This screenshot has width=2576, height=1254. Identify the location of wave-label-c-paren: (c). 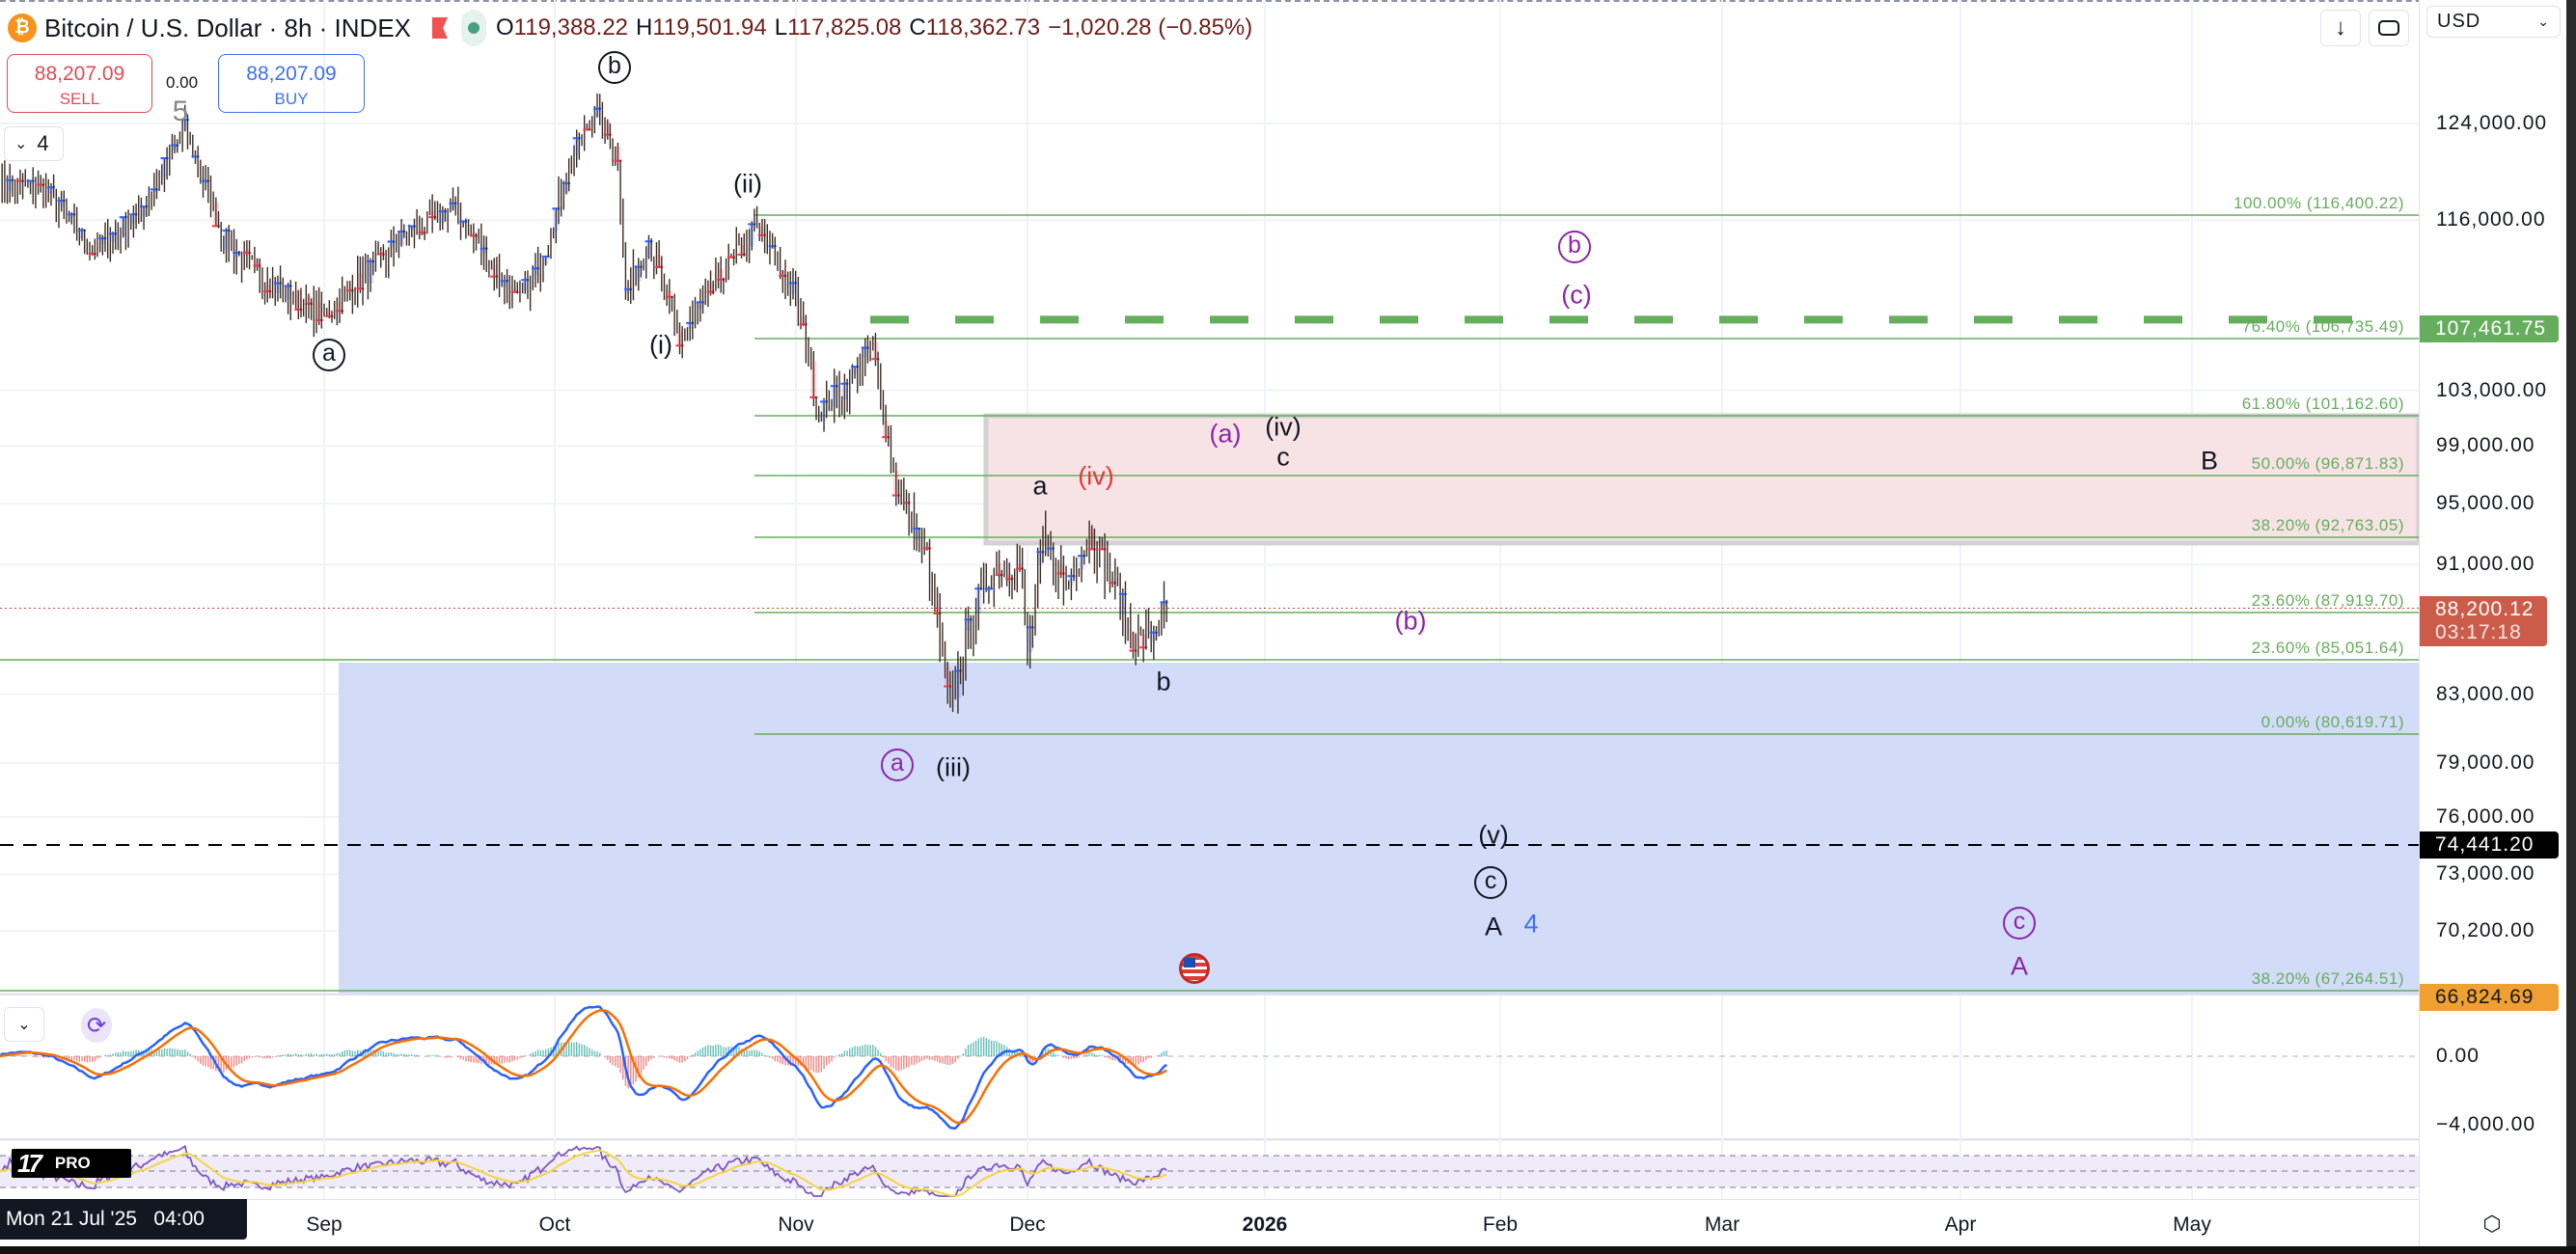
(1577, 295).